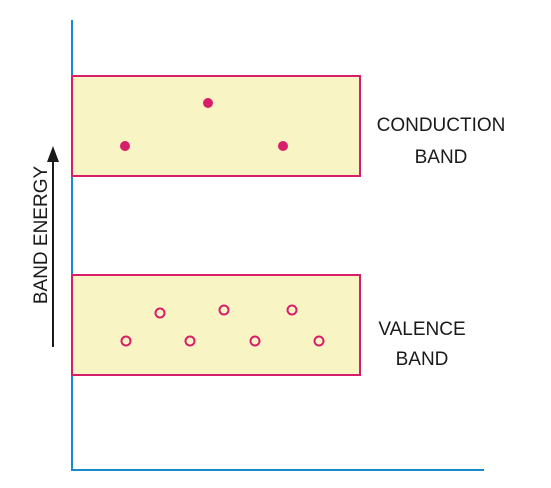  What do you see at coordinates (53, 154) in the screenshot?
I see `energy-arrow-head` at bounding box center [53, 154].